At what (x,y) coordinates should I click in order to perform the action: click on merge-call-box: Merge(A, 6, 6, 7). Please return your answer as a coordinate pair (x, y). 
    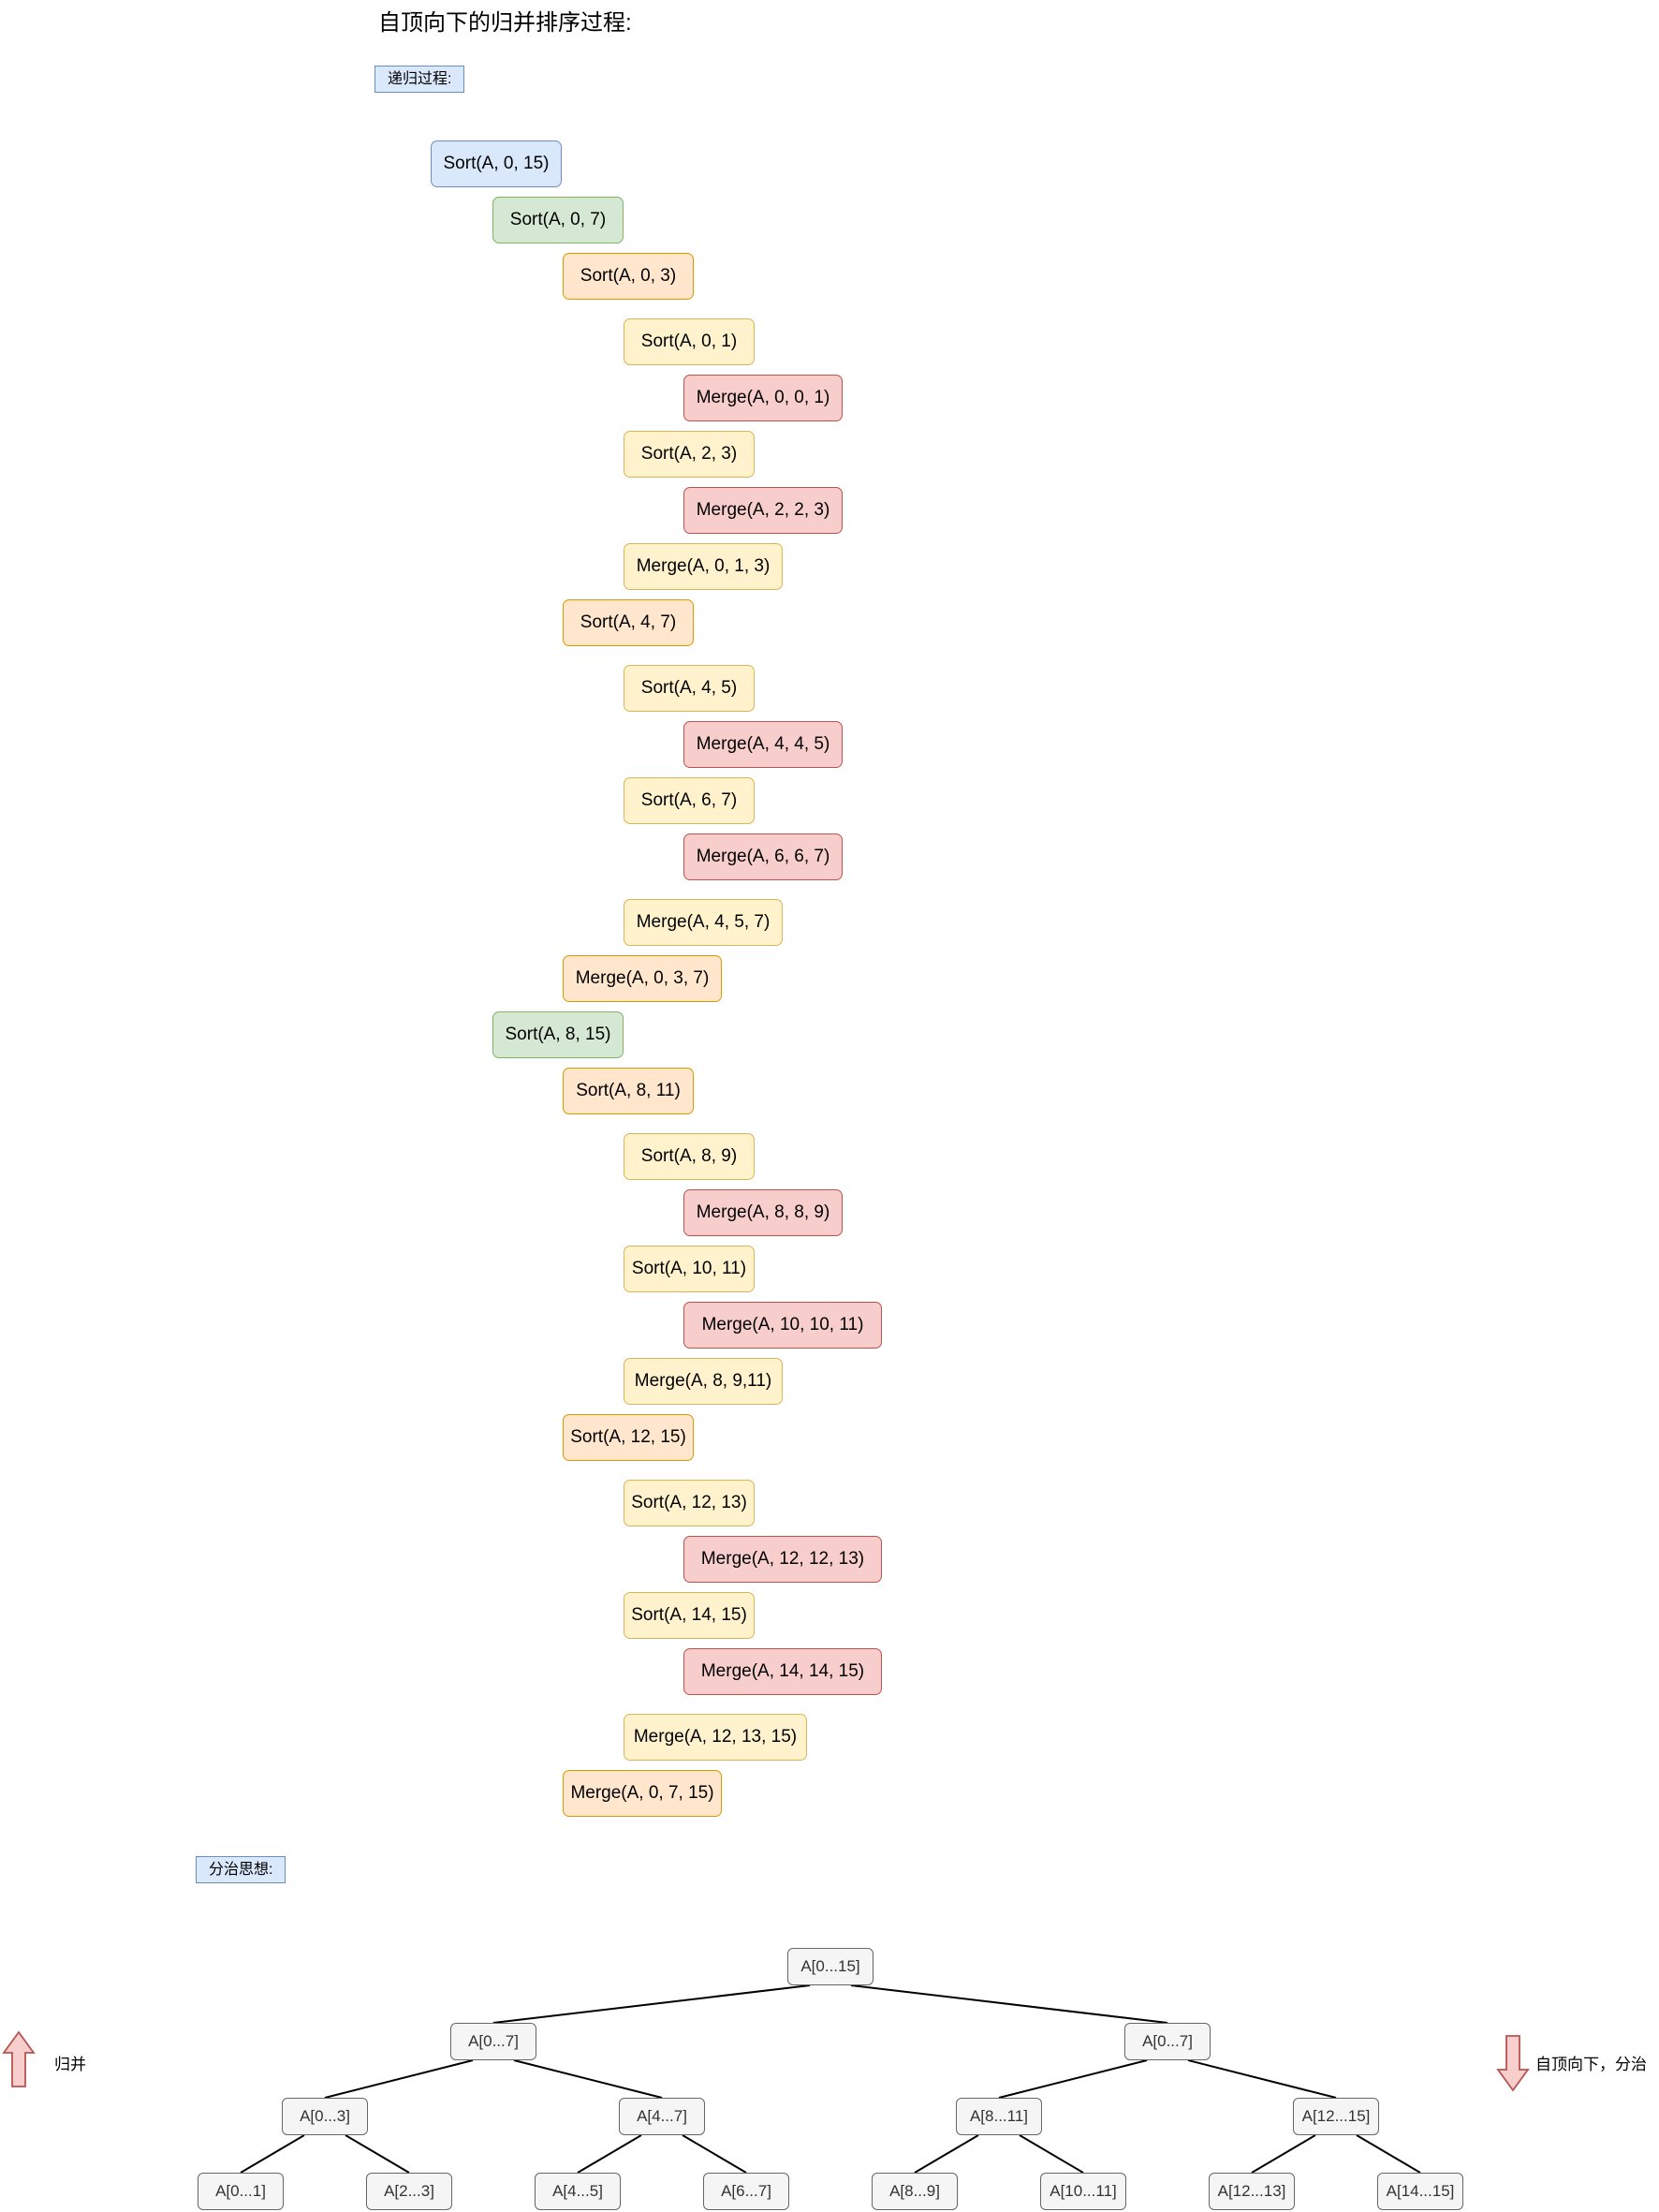
    Looking at the image, I should click on (763, 856).